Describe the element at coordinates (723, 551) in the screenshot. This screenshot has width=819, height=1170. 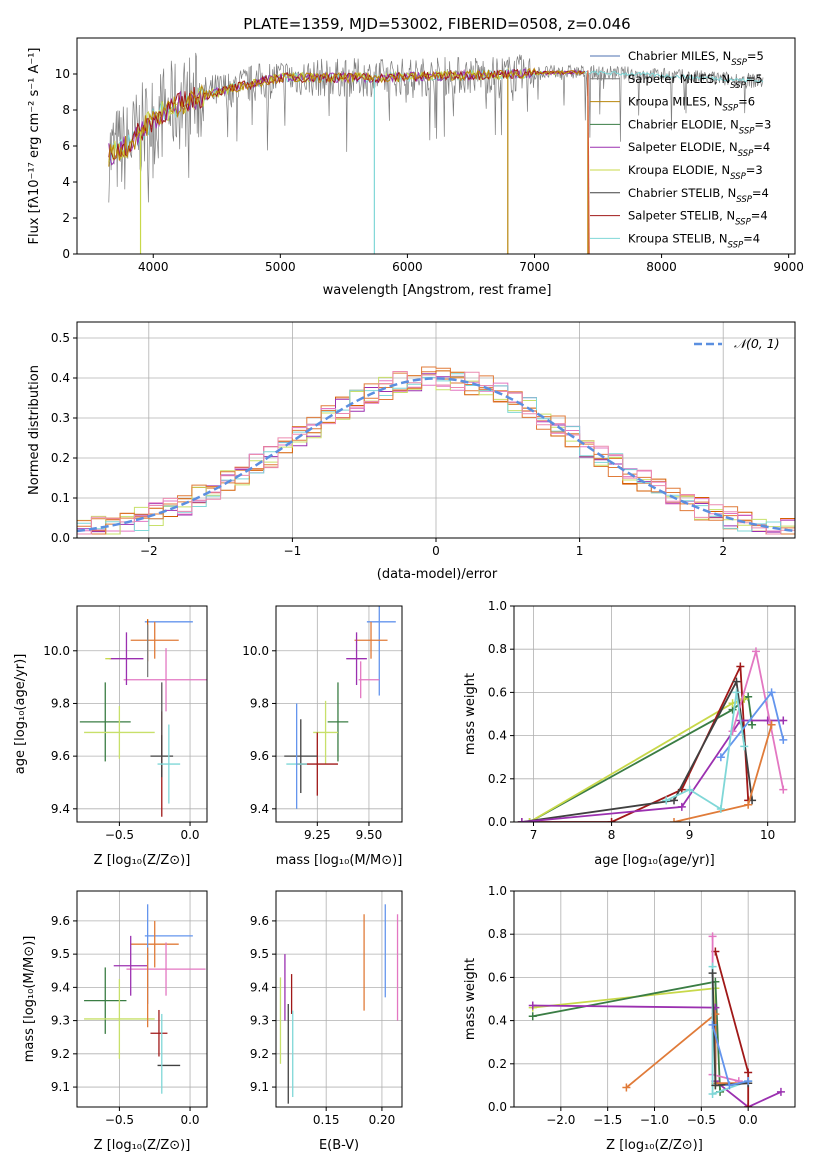
I see `x-tick-label: 2` at that location.